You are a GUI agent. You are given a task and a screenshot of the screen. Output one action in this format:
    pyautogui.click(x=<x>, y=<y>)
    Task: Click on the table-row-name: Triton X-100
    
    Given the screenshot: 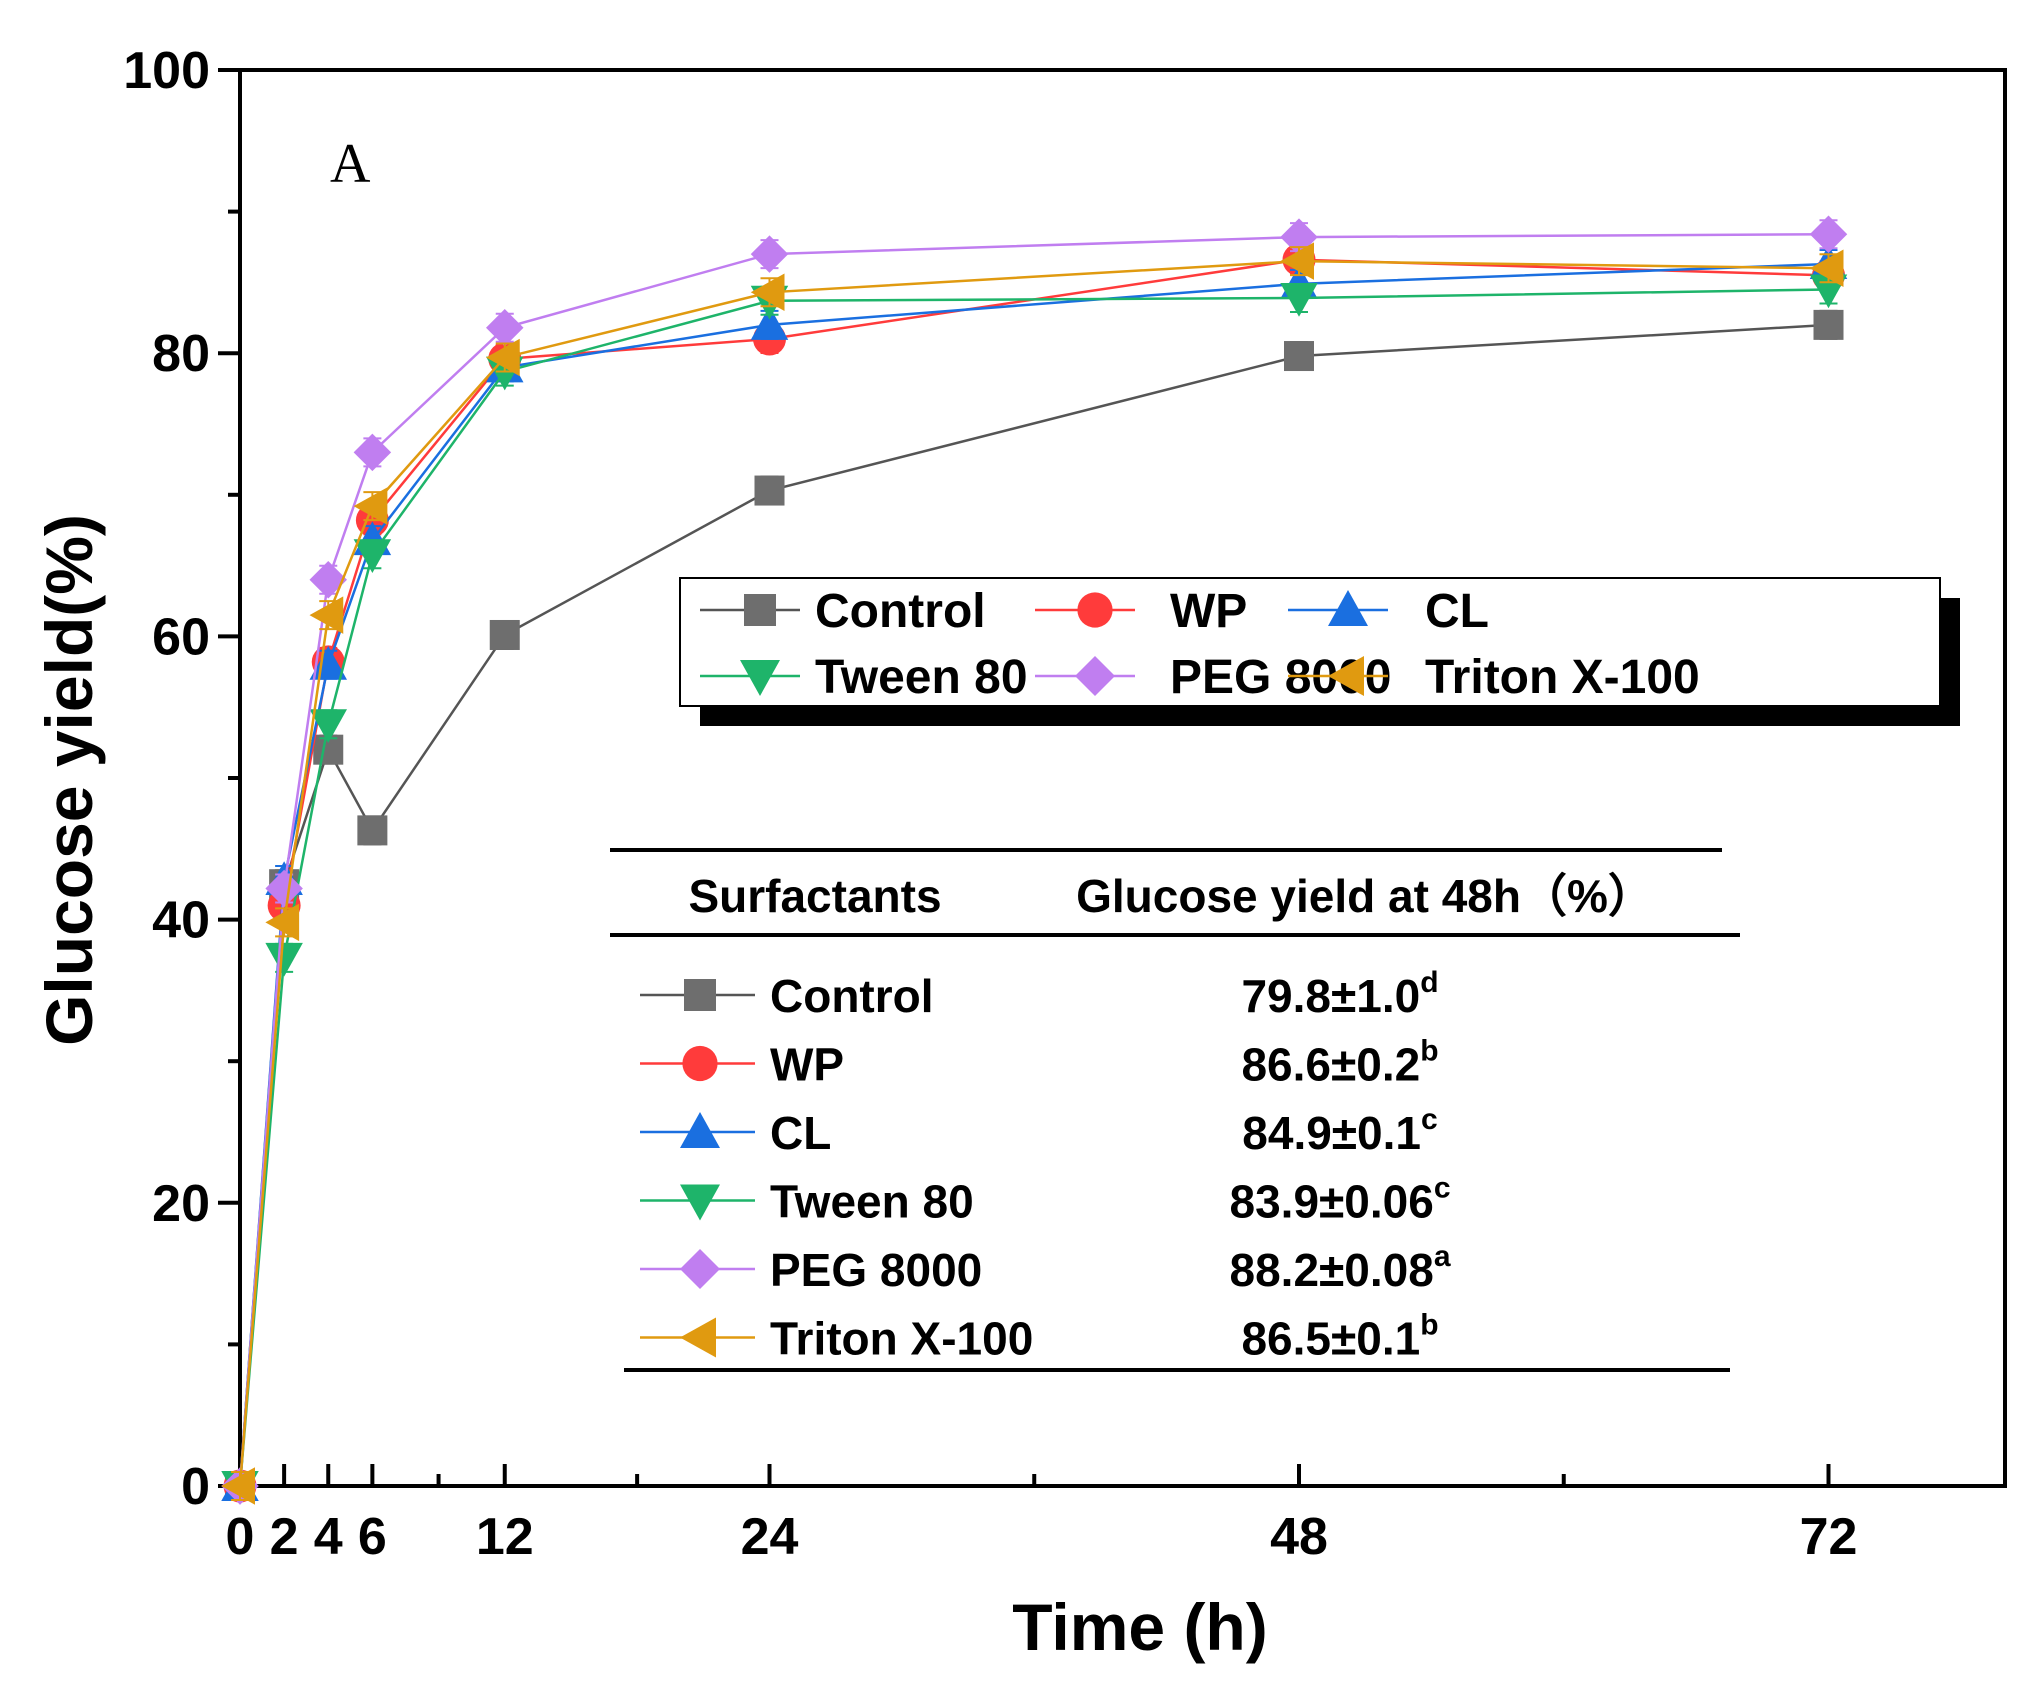 What is the action you would take?
    pyautogui.click(x=901, y=1339)
    